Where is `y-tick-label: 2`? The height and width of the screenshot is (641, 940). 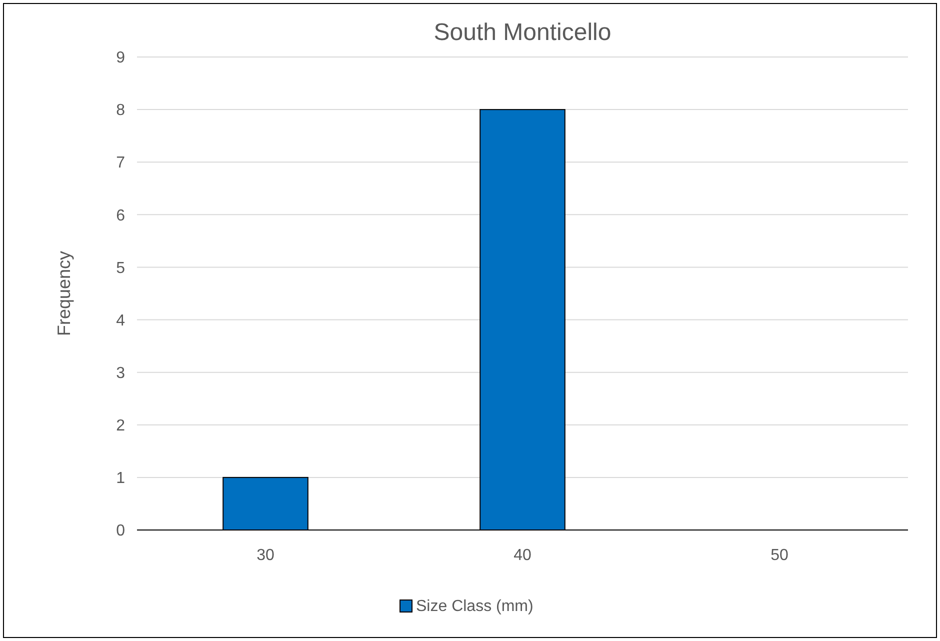
y-tick-label: 2 is located at coordinates (121, 425).